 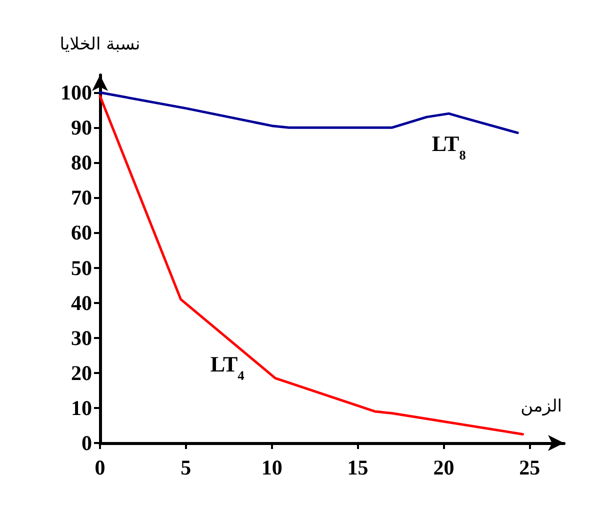 I want to click on y-tick-label: 70, so click(x=81, y=198).